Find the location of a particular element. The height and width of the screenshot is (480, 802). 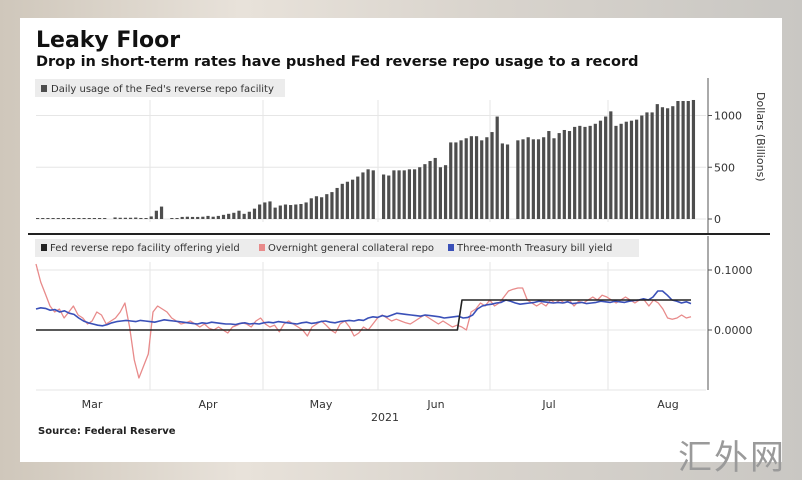

top-y-ticks: 0 500 1000 is located at coordinates (725, 168).